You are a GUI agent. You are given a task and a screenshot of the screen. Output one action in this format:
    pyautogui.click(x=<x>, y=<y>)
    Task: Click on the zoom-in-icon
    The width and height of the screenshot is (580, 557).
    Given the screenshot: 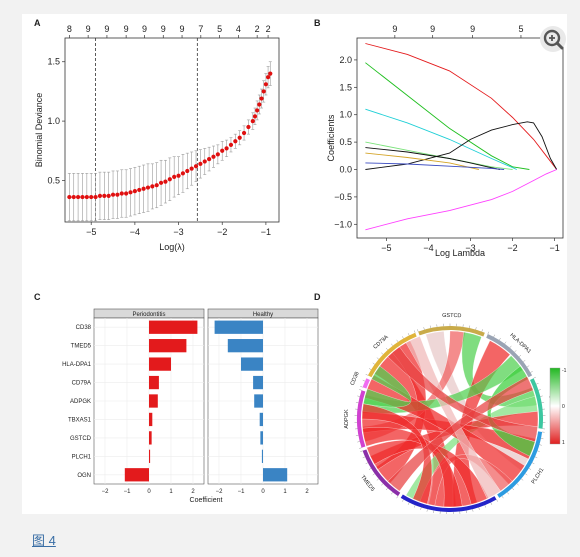 What is the action you would take?
    pyautogui.click(x=553, y=39)
    